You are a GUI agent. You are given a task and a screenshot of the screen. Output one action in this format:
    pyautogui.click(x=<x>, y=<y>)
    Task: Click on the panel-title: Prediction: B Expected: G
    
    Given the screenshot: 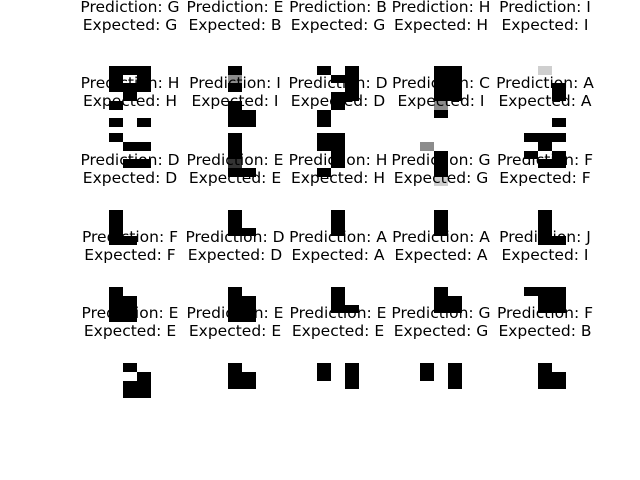 What is the action you would take?
    pyautogui.click(x=338, y=17)
    